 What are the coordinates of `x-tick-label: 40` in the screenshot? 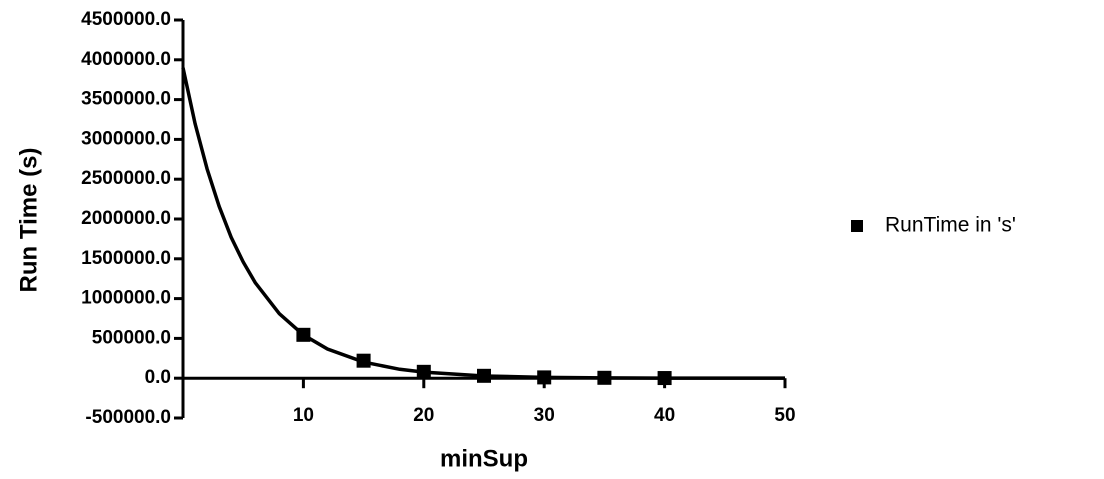 It's located at (664, 415).